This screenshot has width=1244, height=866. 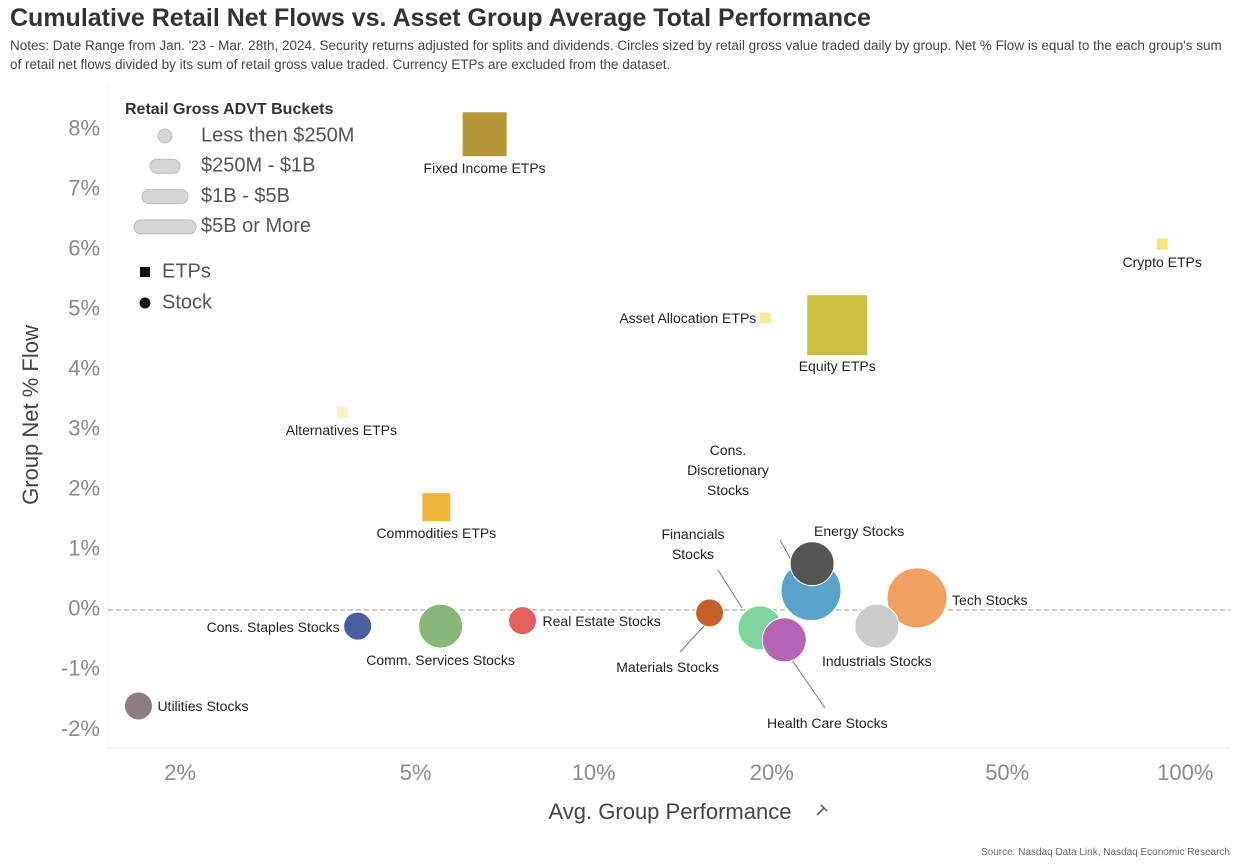 What do you see at coordinates (1185, 772) in the screenshot?
I see `x-tick-label: 100%` at bounding box center [1185, 772].